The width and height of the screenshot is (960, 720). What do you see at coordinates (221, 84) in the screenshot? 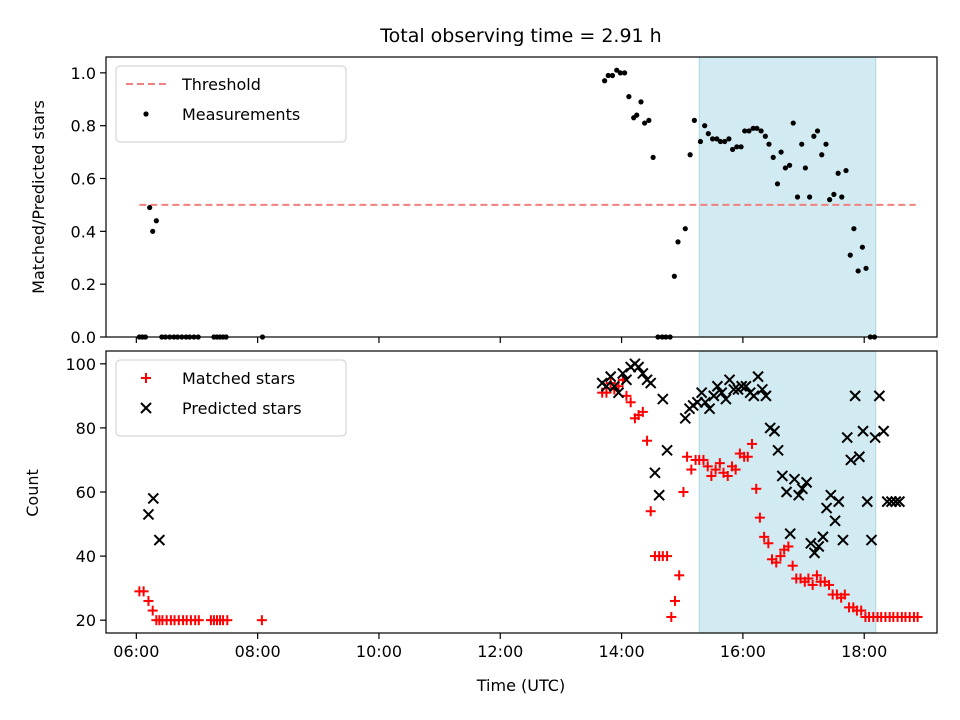
I see `legend-label: Threshold` at bounding box center [221, 84].